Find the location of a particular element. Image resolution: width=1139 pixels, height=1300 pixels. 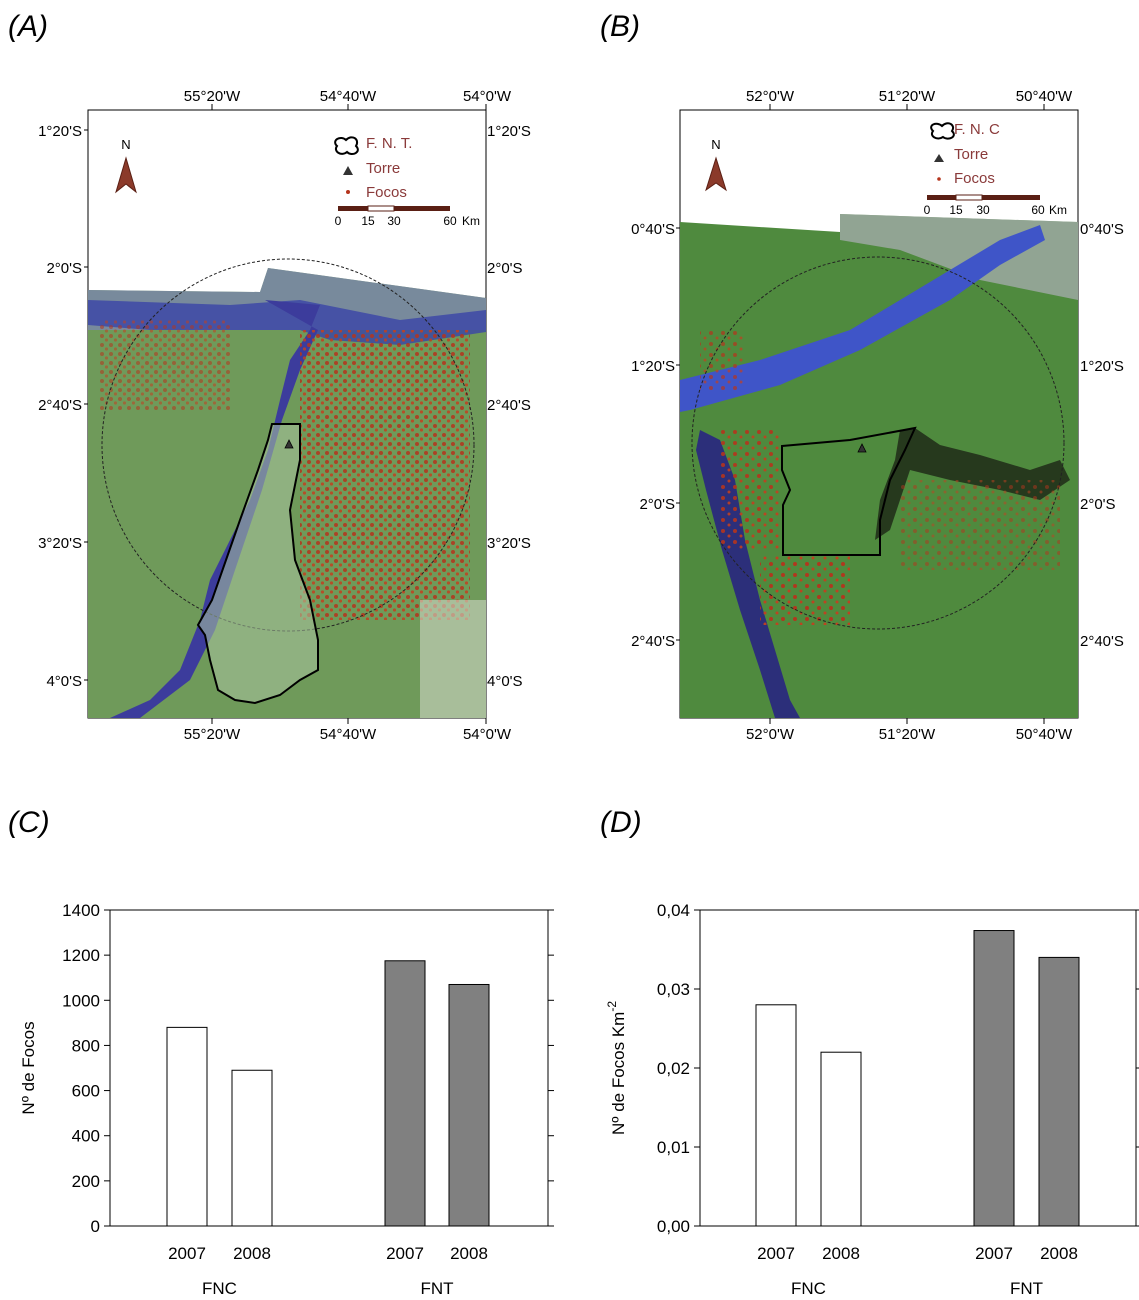

map-b-north-label: N is located at coordinates (715, 144).